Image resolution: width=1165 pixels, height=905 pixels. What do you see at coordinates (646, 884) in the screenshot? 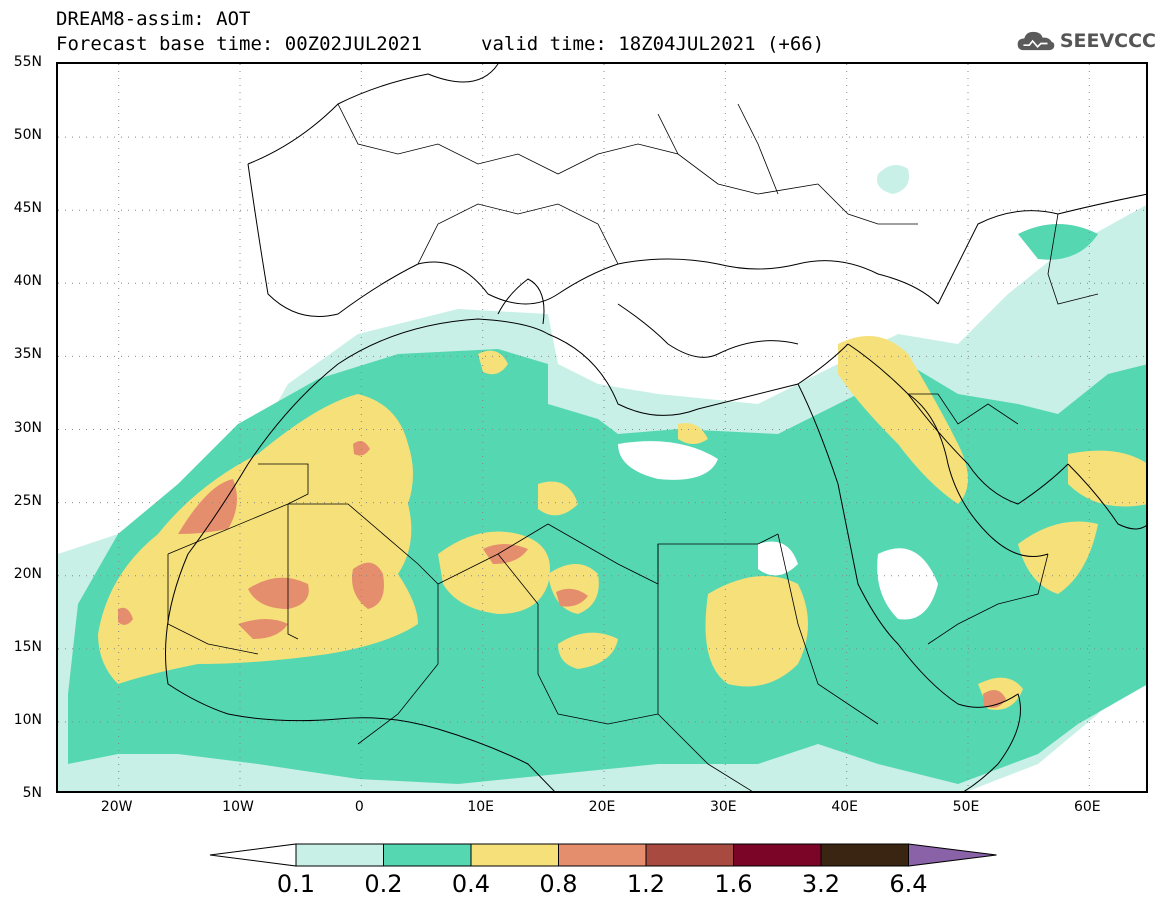
I see `colorbar-level-label: 1.2` at bounding box center [646, 884].